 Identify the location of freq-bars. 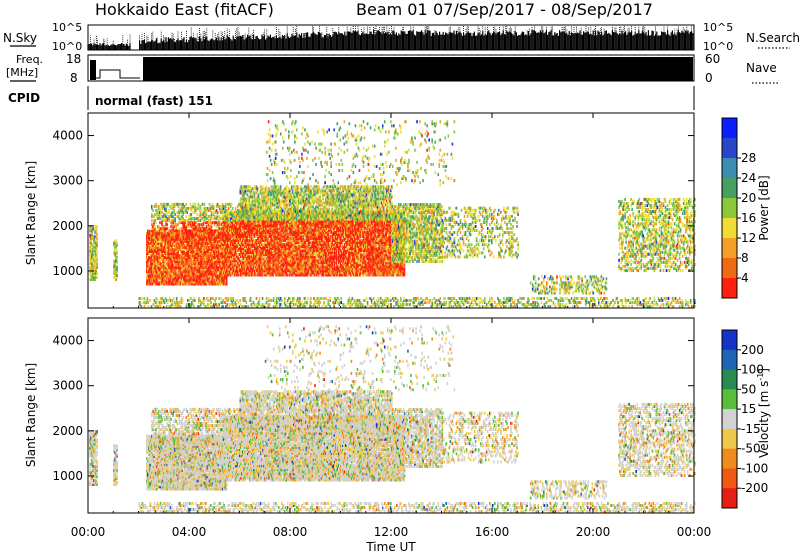
(391, 69).